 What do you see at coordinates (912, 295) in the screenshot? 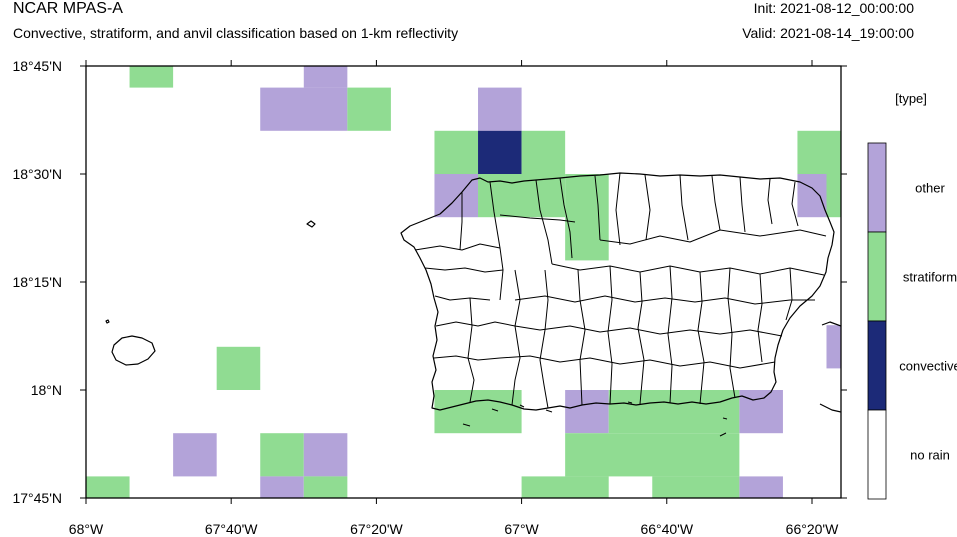
I see `legend: [type] other stratiform convective no rain` at bounding box center [912, 295].